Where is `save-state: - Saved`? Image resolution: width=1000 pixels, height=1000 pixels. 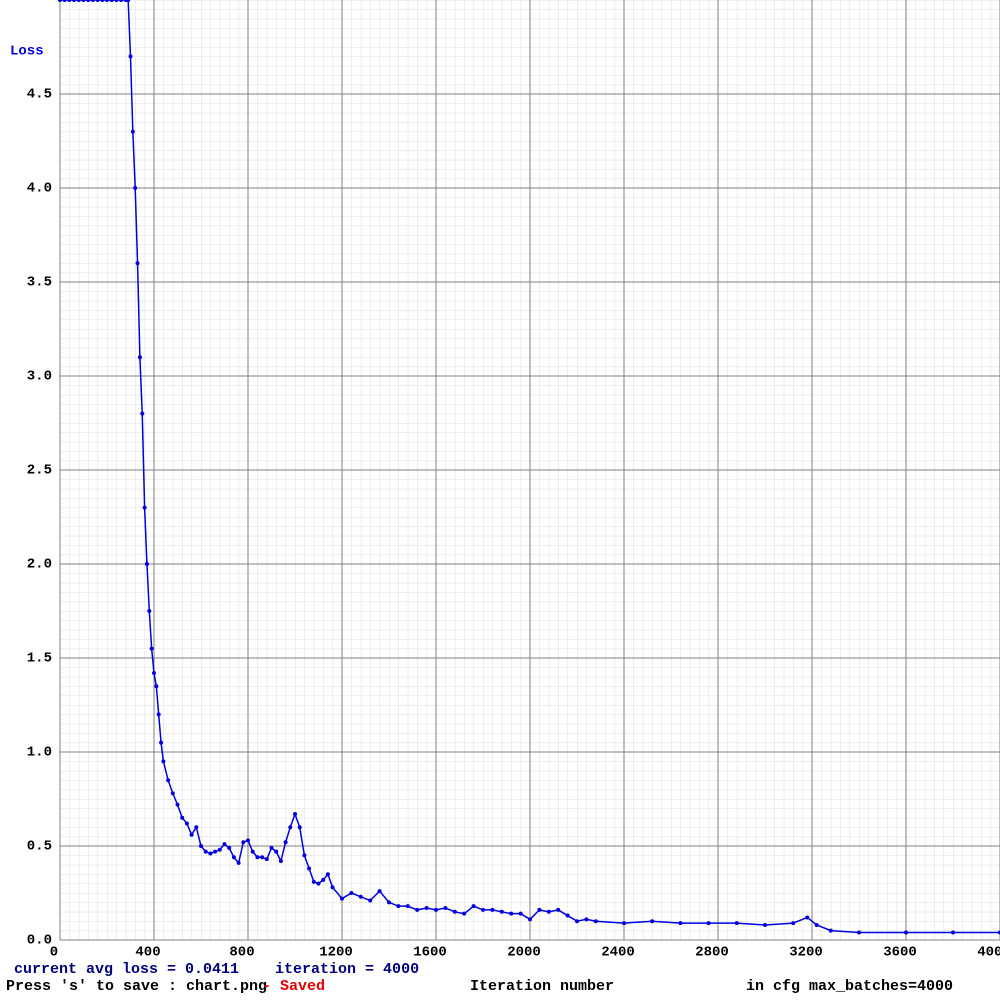 save-state: - Saved is located at coordinates (293, 986).